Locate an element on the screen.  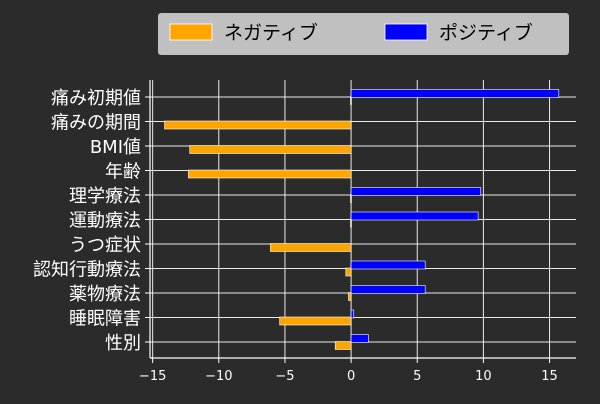
legend-box is located at coordinates (363, 34).